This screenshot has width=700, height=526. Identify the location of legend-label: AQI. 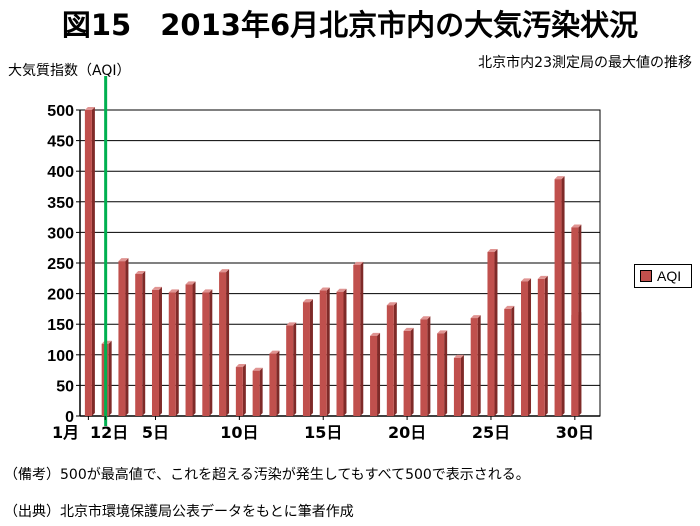
(669, 276).